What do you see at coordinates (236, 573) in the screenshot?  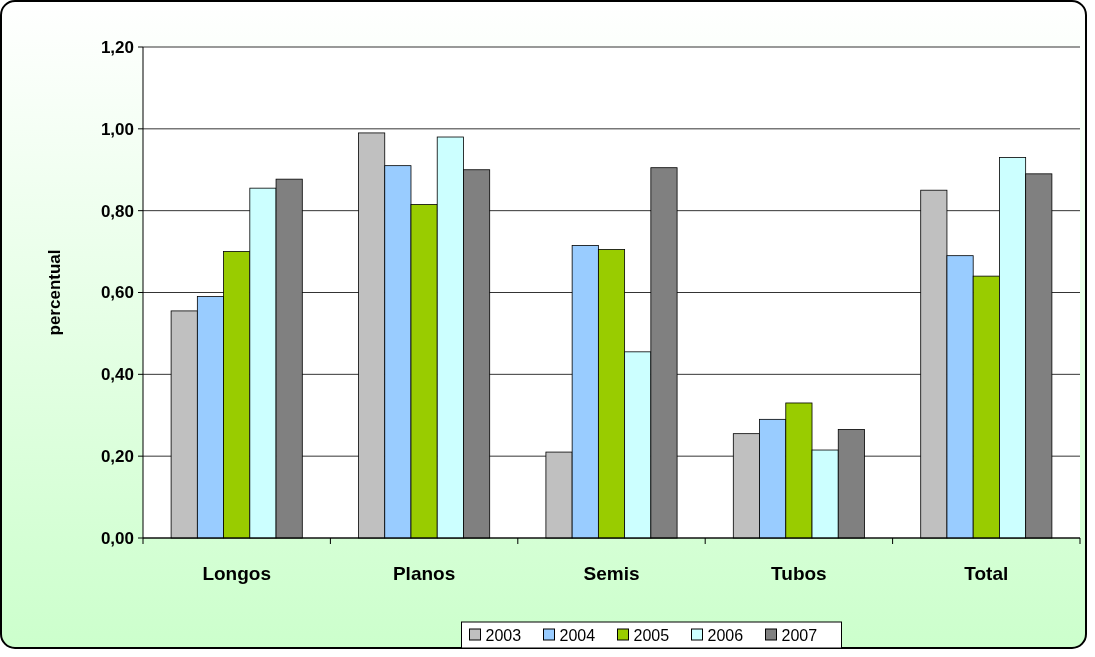 I see `x-tick-label: Longos` at bounding box center [236, 573].